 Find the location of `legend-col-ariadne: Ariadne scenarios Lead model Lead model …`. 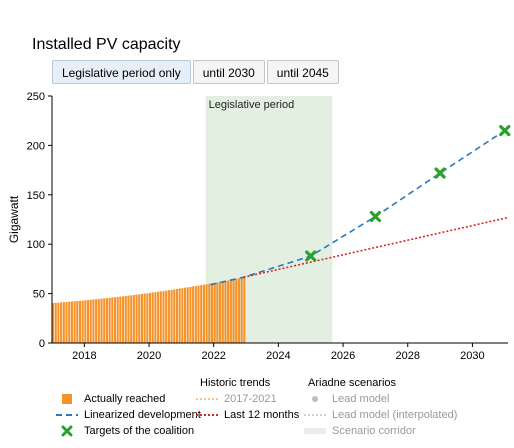

legend-col-ariadne: Ariadne scenarios Lead model Lead model … is located at coordinates (380, 407).